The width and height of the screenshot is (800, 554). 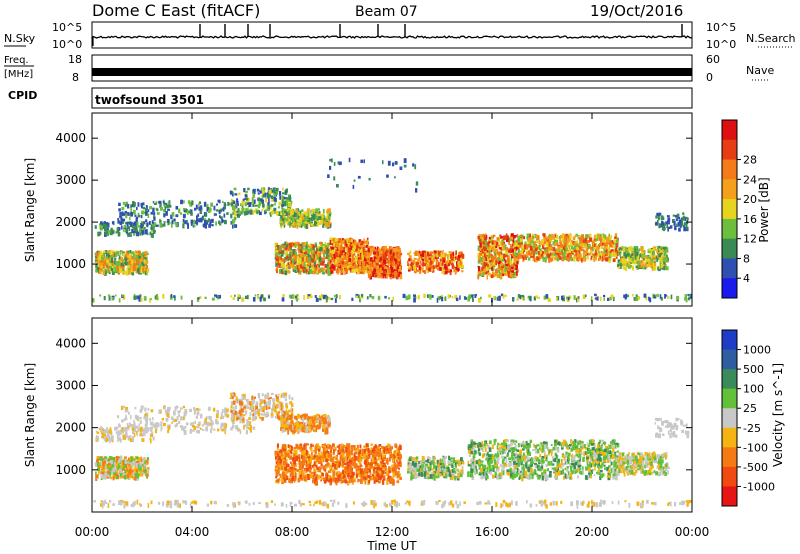 I want to click on freq-units: [MHz], so click(x=18, y=74).